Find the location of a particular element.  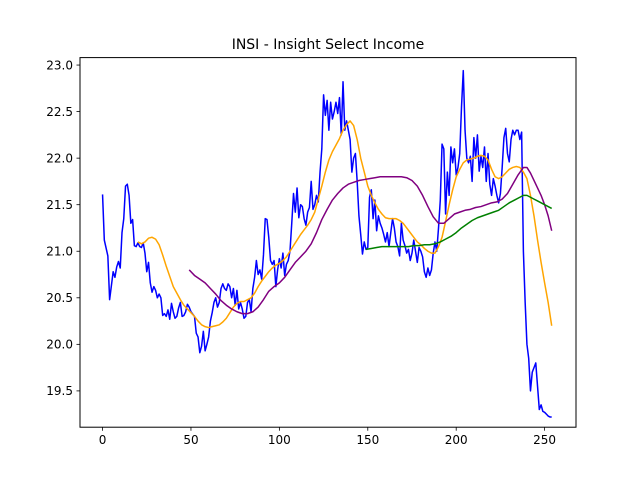

y-tick-label: 22.5 is located at coordinates (59, 112).